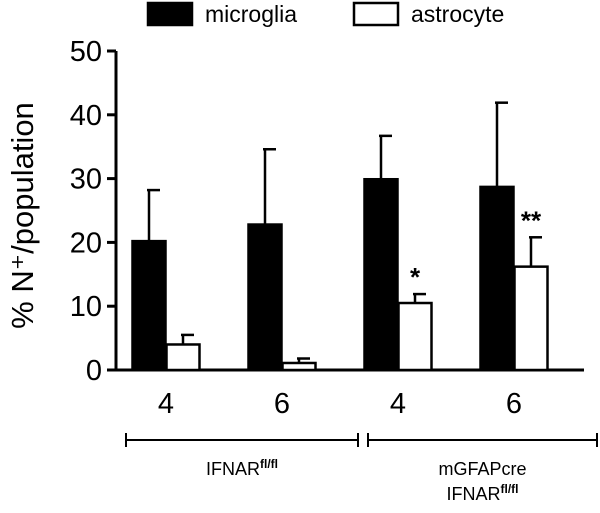 The height and width of the screenshot is (513, 600). I want to click on legend-label-microglia: microglia, so click(251, 14).